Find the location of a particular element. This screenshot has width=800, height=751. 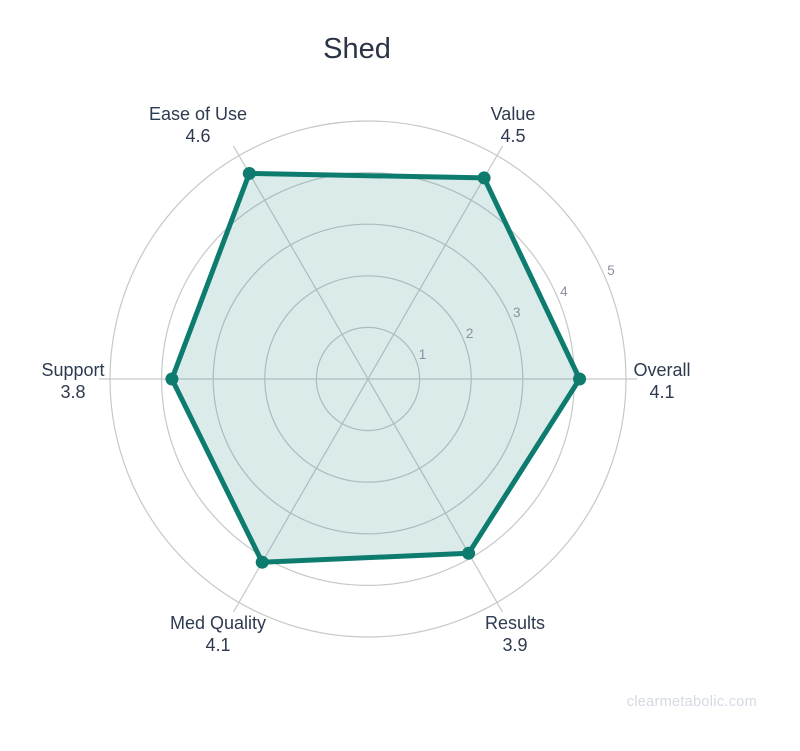

data-point-value is located at coordinates (484, 178).